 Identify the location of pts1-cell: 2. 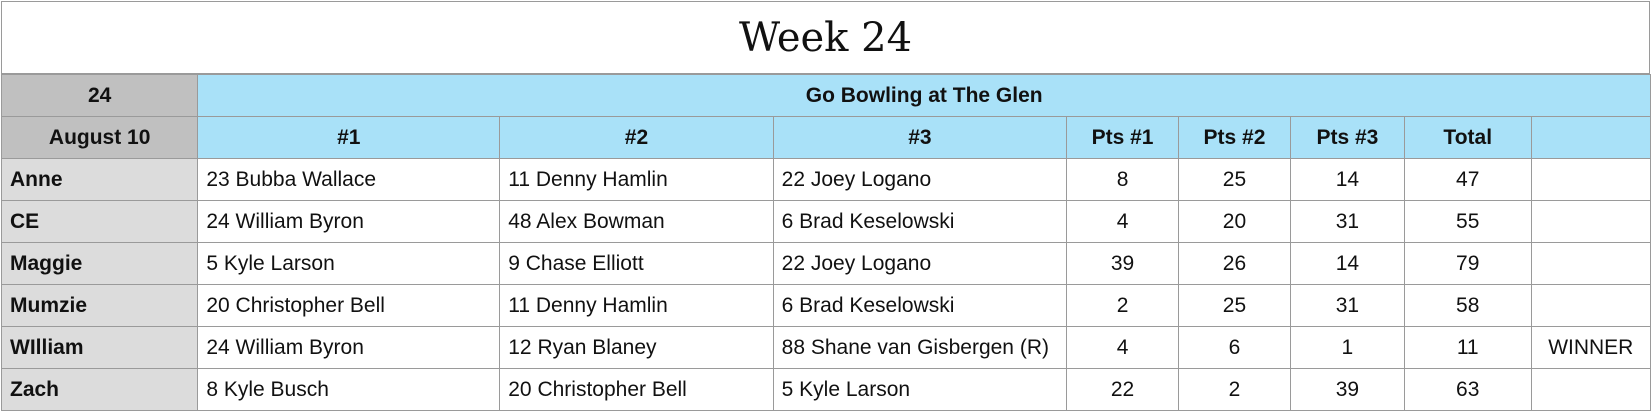
(1122, 305).